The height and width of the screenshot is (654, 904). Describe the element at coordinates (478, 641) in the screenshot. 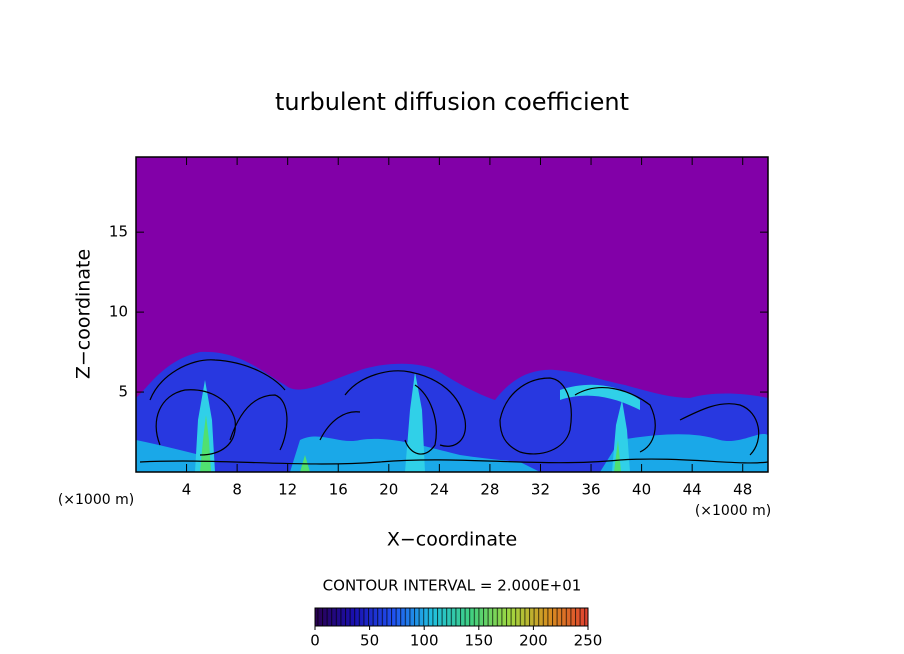

I see `colorbar-tick-label: 150` at that location.